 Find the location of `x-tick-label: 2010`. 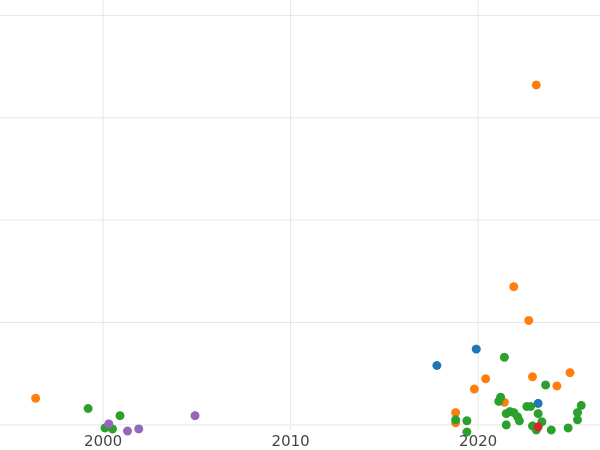

x-tick-label: 2010 is located at coordinates (291, 441).